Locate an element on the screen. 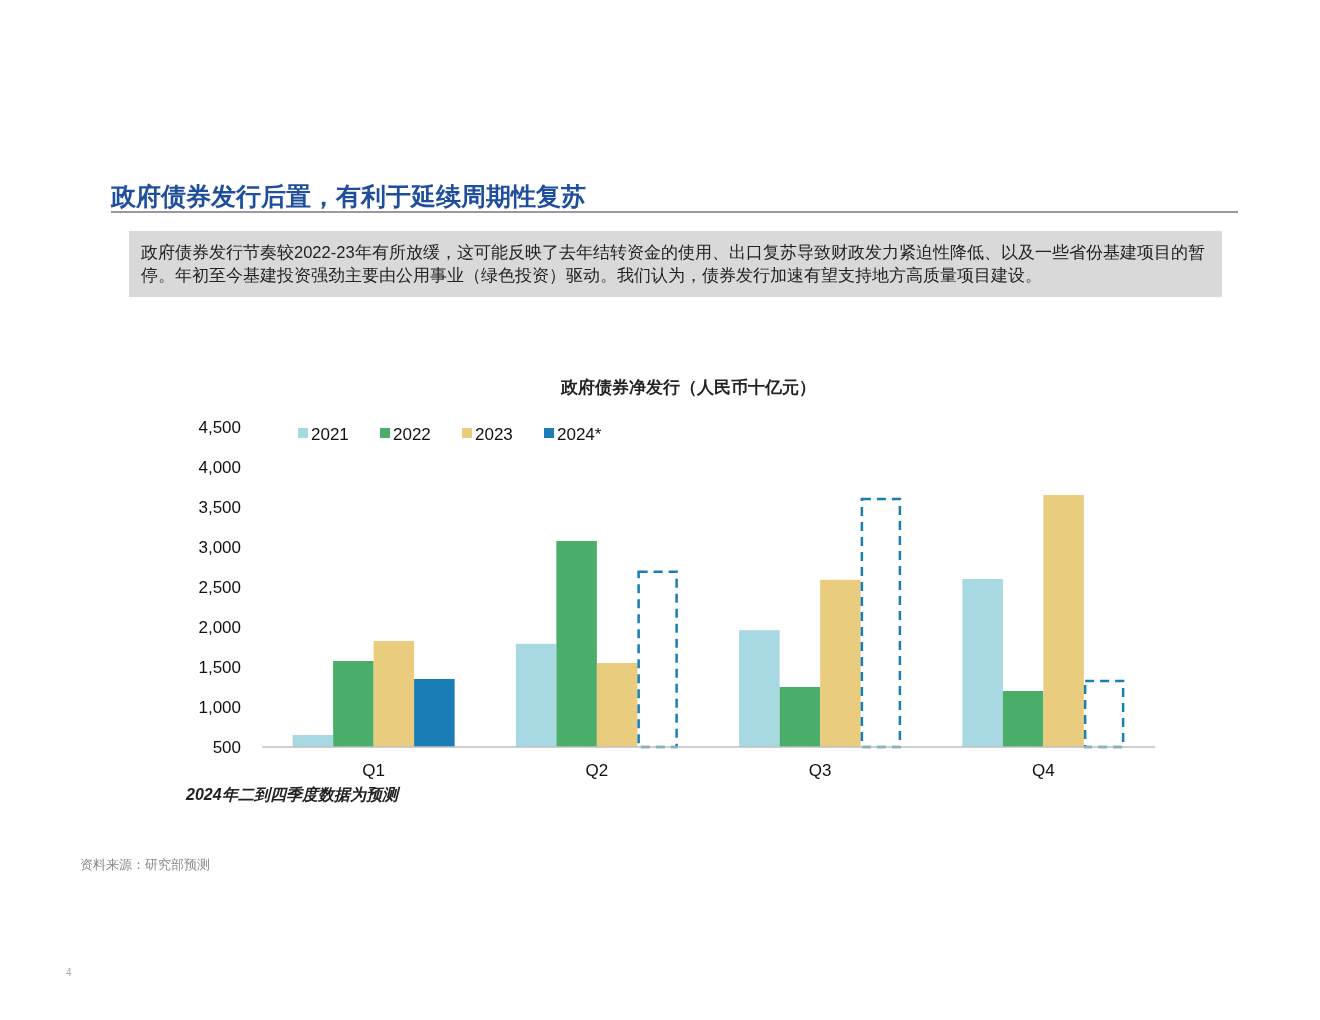 The height and width of the screenshot is (1020, 1320). y-tick-label: 1,500 is located at coordinates (219, 667).